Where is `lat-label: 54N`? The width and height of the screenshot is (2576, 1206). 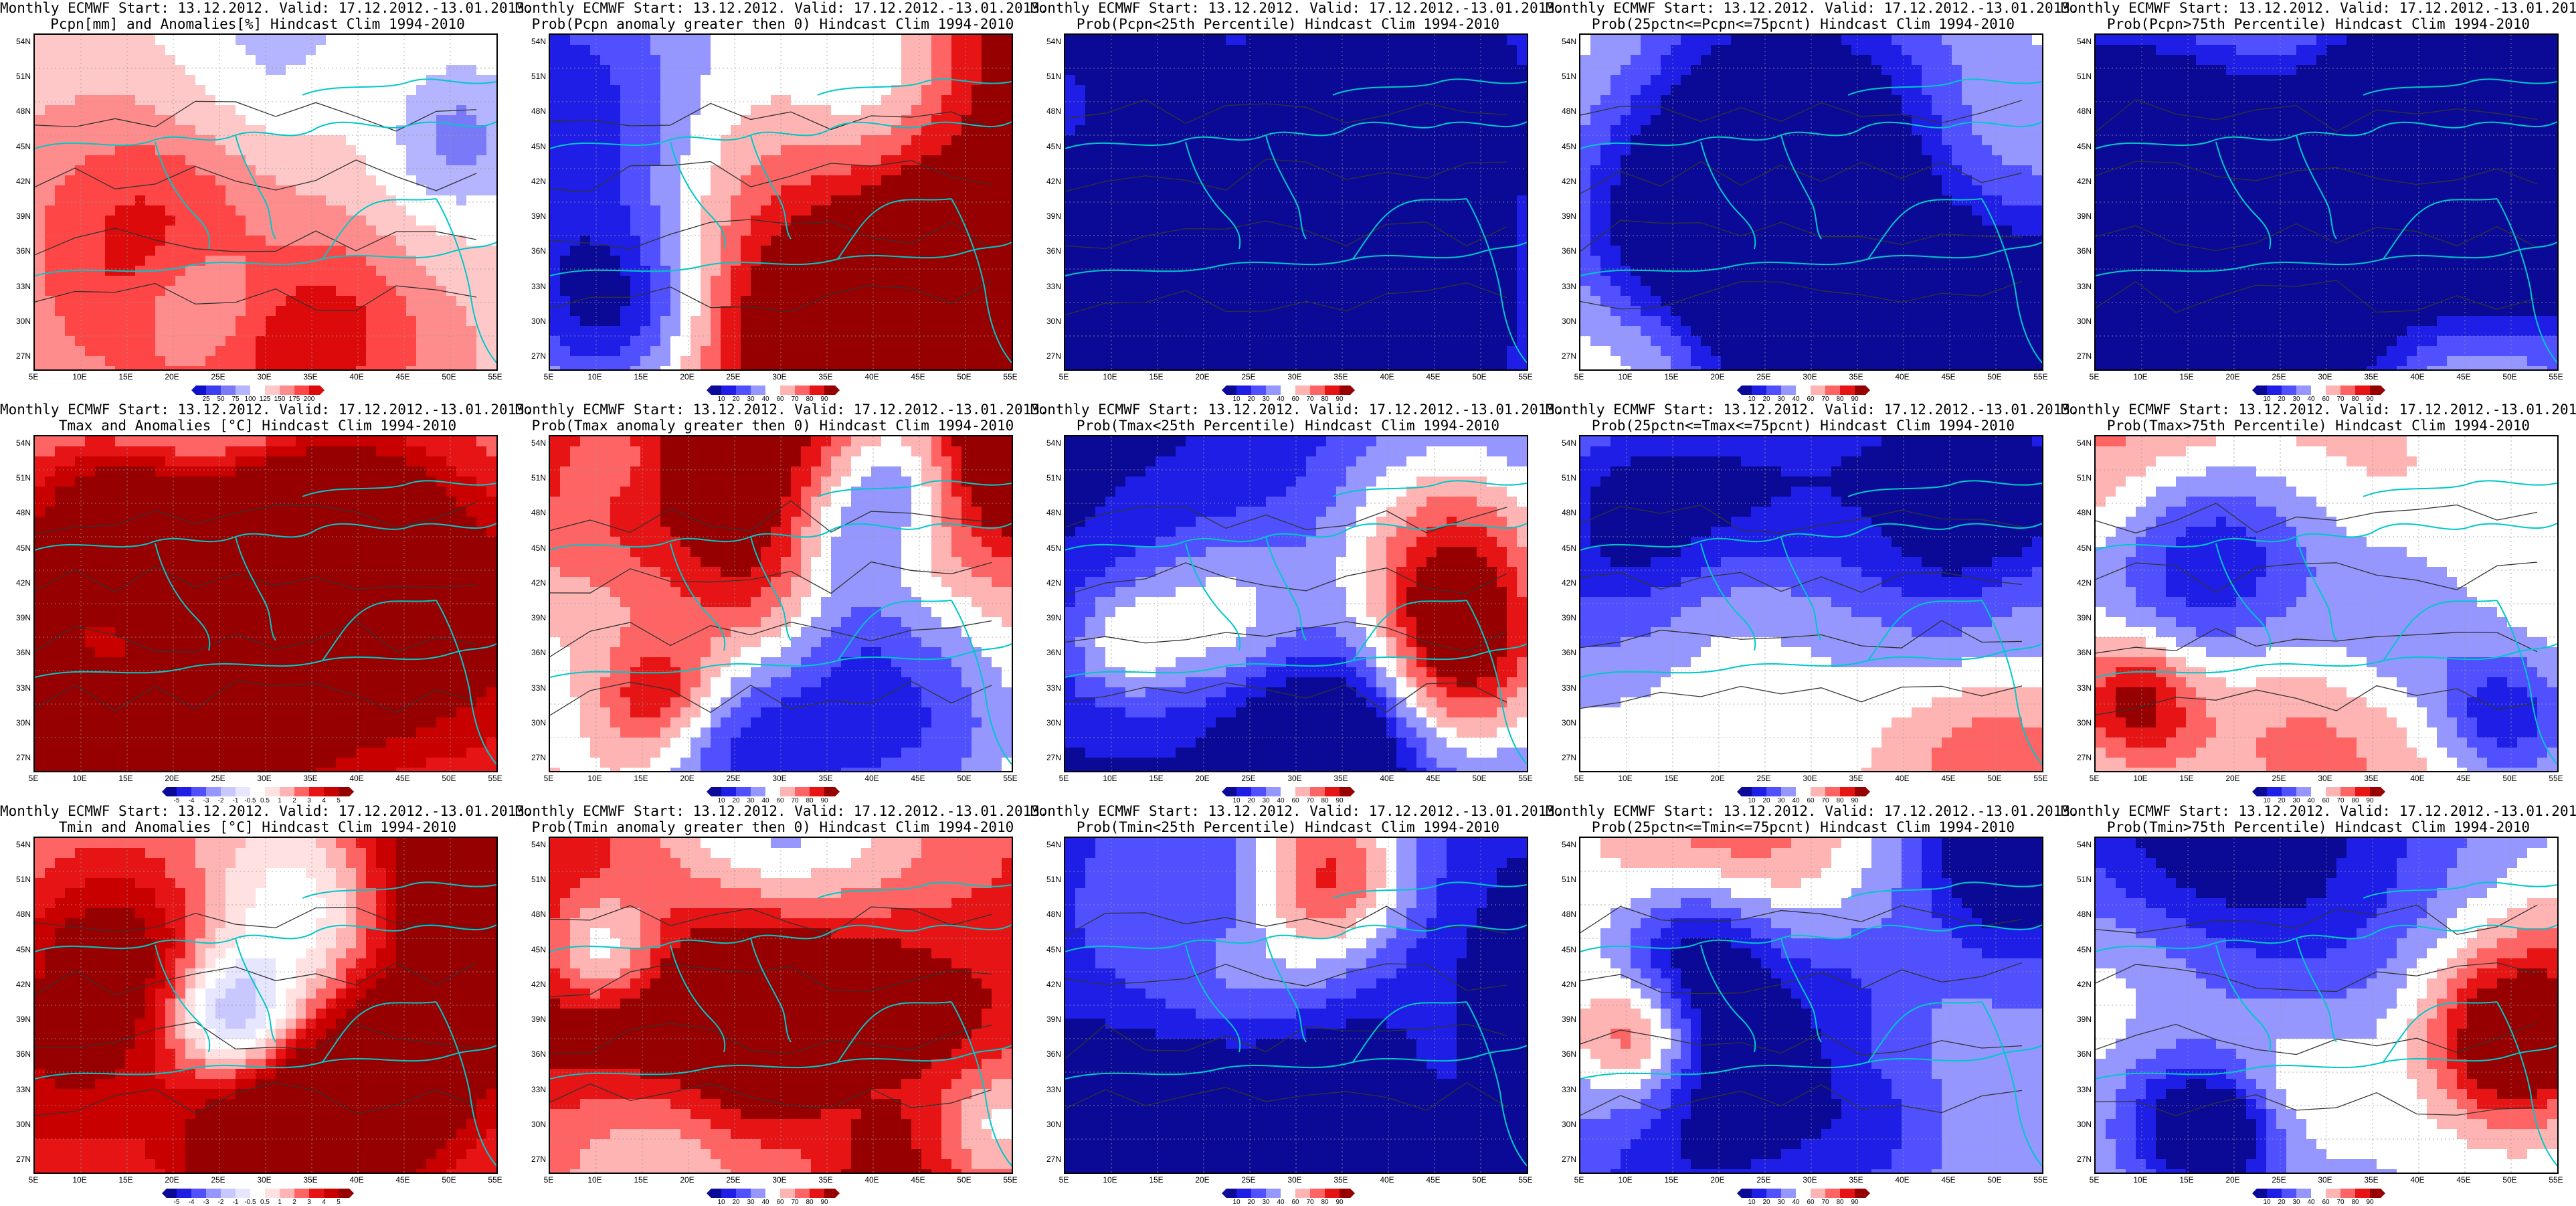
lat-label: 54N is located at coordinates (19, 41).